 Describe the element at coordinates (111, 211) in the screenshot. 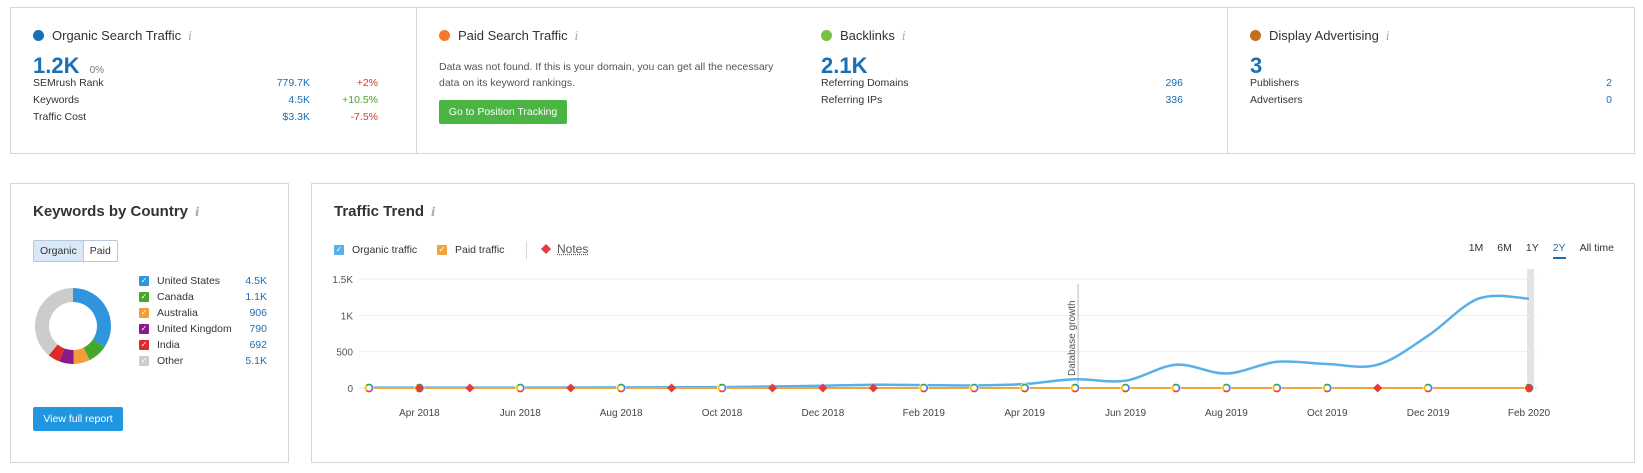

I see `kbc-title: Keywords by Country` at that location.